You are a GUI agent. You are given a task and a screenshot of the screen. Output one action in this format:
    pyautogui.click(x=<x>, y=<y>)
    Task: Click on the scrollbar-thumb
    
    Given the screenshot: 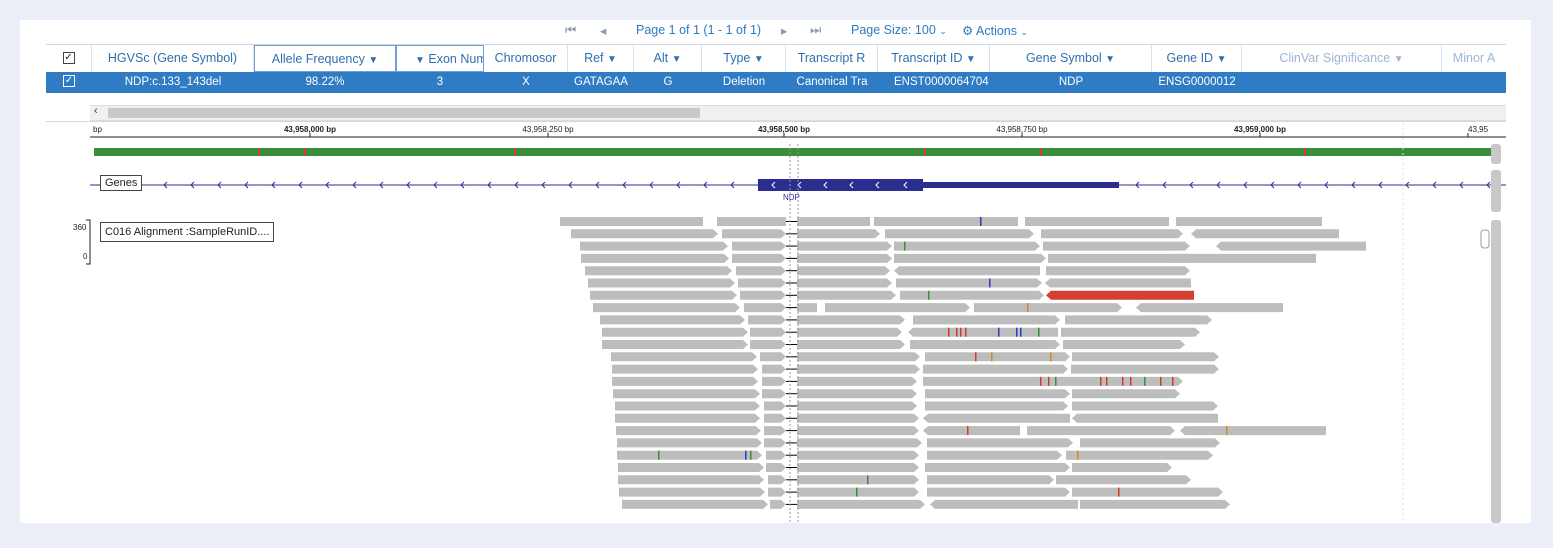 What is the action you would take?
    pyautogui.click(x=404, y=113)
    